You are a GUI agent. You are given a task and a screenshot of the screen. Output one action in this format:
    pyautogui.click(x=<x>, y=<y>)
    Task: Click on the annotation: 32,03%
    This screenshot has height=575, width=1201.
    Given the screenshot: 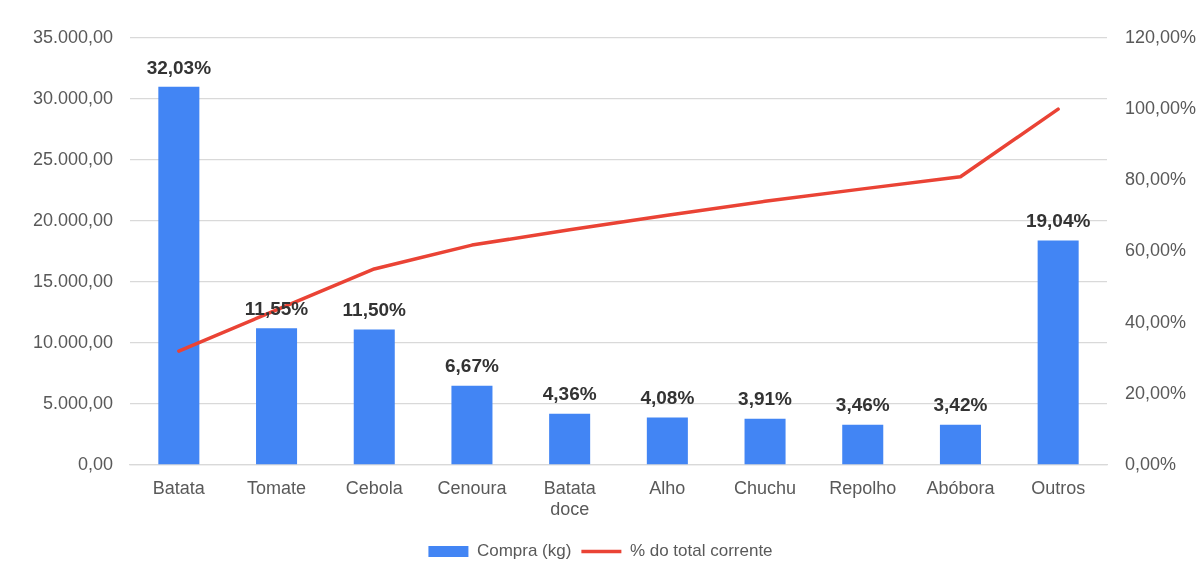 What is the action you would take?
    pyautogui.click(x=179, y=67)
    